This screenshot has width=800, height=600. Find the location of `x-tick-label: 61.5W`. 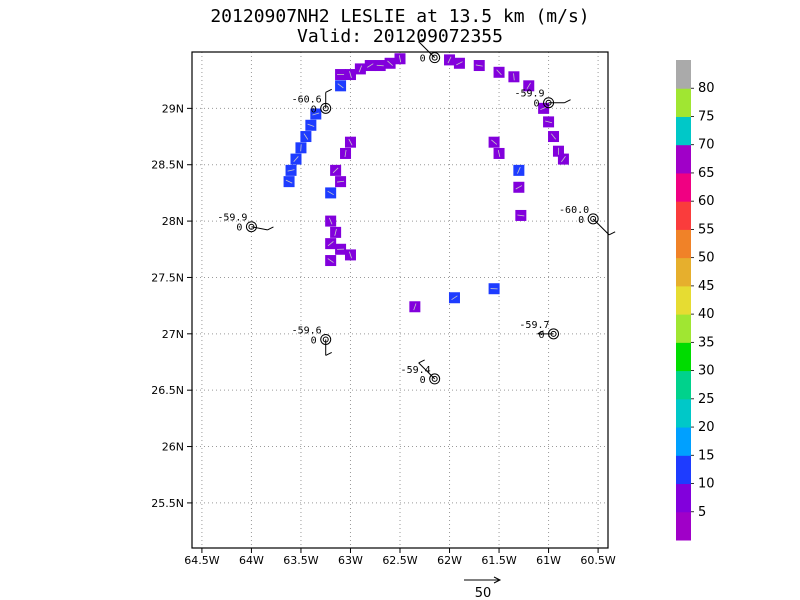

x-tick-label: 61.5W is located at coordinates (498, 560).